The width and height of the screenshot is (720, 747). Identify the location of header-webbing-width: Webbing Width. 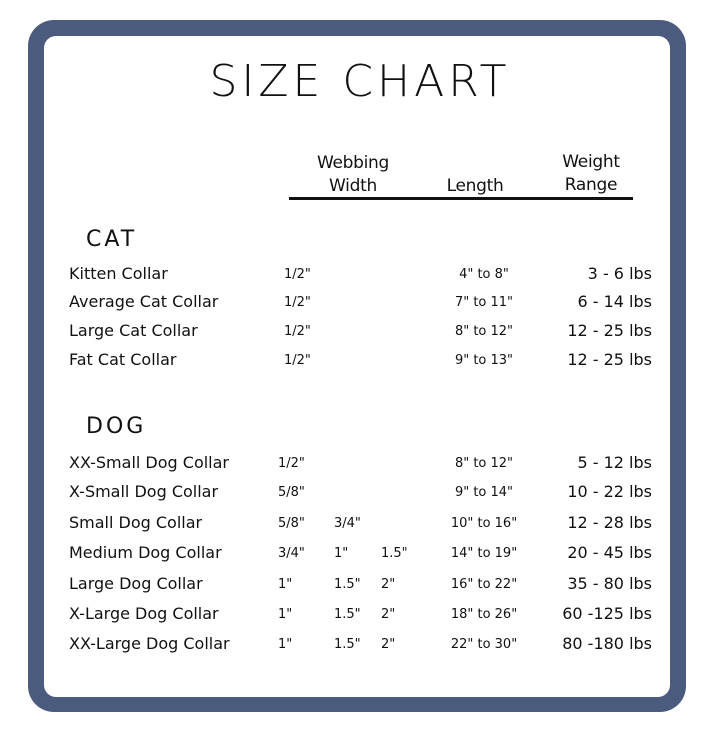
(353, 175).